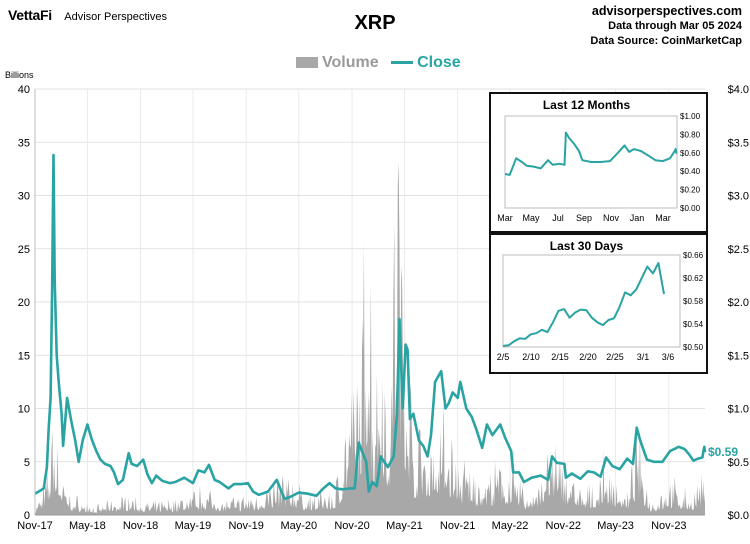 The height and width of the screenshot is (544, 750). Describe the element at coordinates (738, 516) in the screenshot. I see `right-axis-tick-label: $0.0` at that location.